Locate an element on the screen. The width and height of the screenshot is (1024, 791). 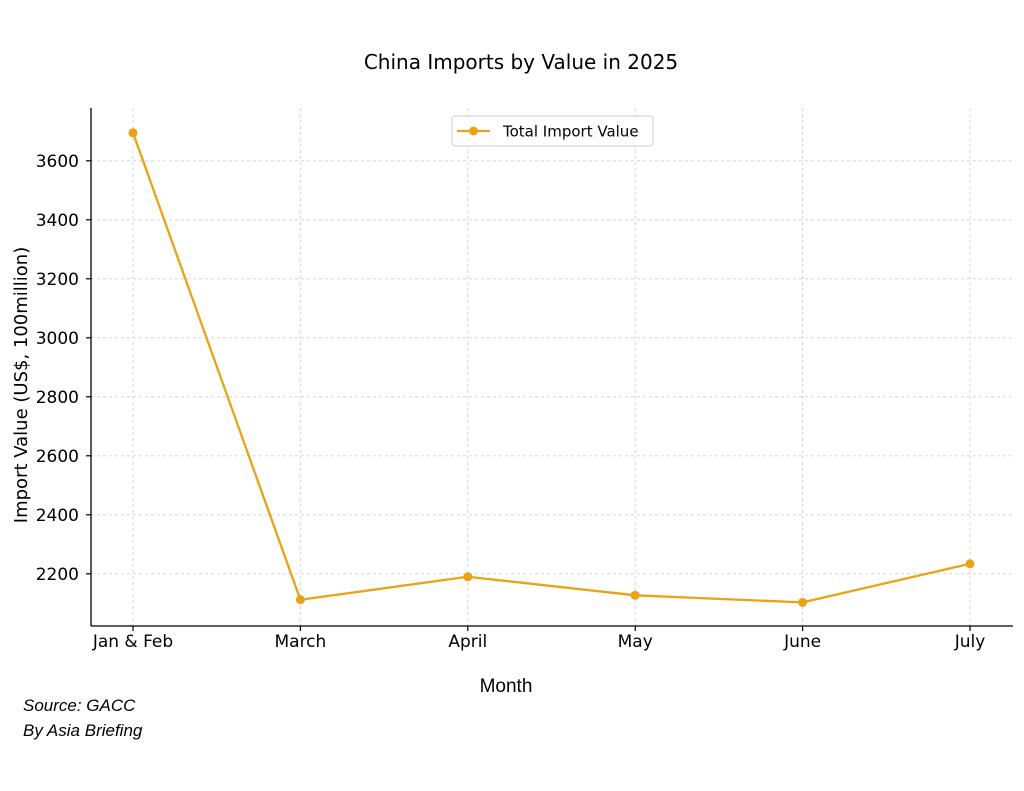
y-tick-label: 2200 is located at coordinates (57, 575).